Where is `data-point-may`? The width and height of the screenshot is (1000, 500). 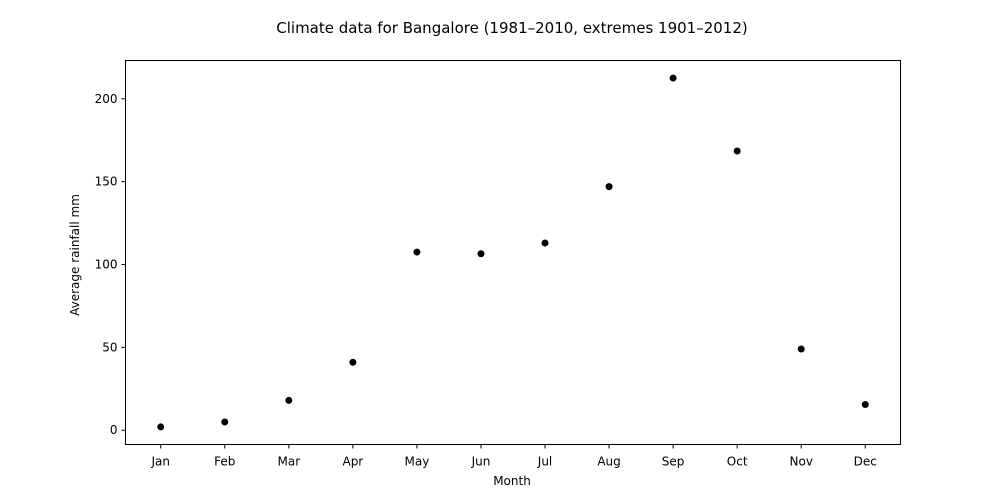
data-point-may is located at coordinates (417, 252).